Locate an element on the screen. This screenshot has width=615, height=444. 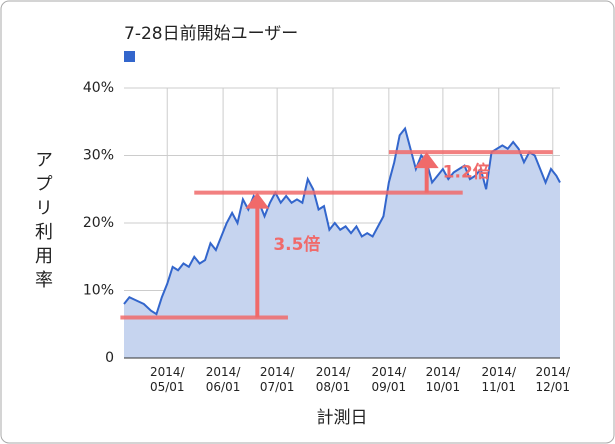
legend-swatch is located at coordinates (129, 56).